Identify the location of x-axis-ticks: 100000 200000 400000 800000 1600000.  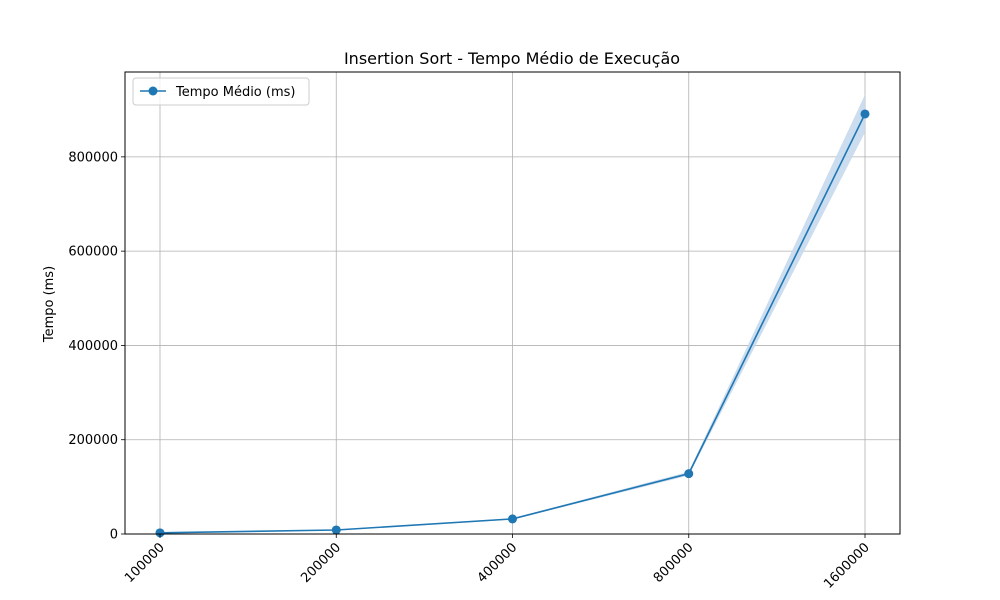
(497, 563).